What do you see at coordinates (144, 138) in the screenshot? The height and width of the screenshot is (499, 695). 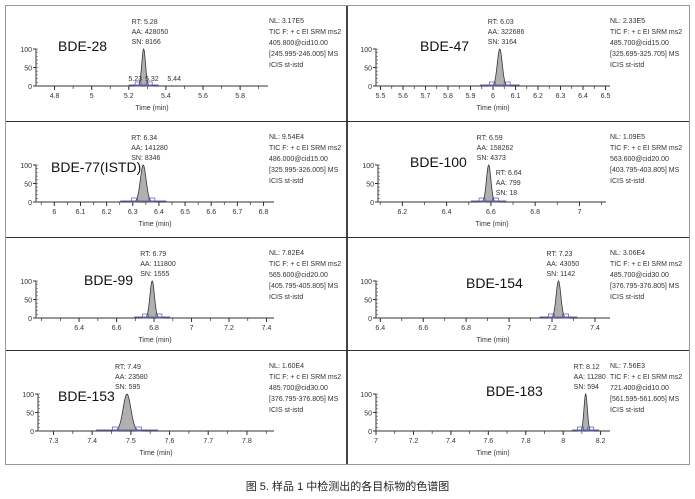 I see `peak-rt-label: RT: 6.34` at bounding box center [144, 138].